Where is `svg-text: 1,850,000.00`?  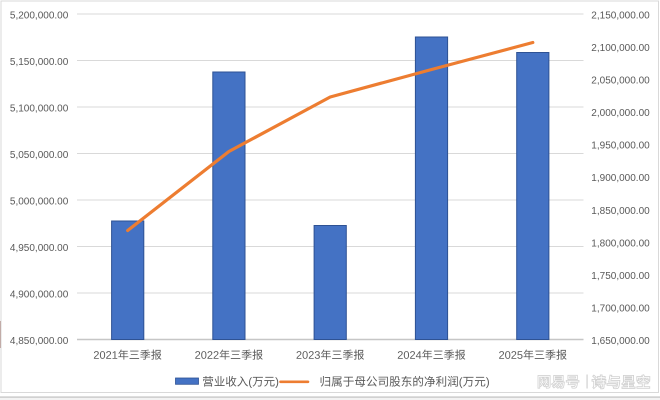
svg-text: 1,850,000.00 is located at coordinates (620, 211).